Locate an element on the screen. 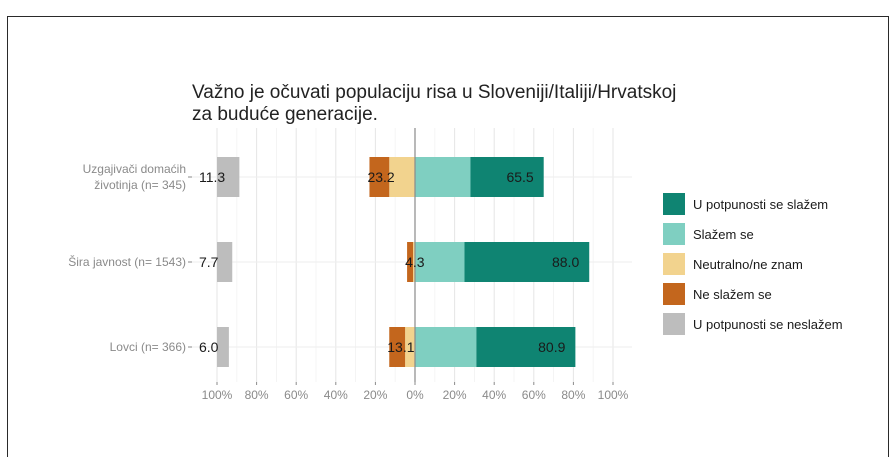 The image size is (891, 457). x-tick-label: 0% is located at coordinates (415, 395).